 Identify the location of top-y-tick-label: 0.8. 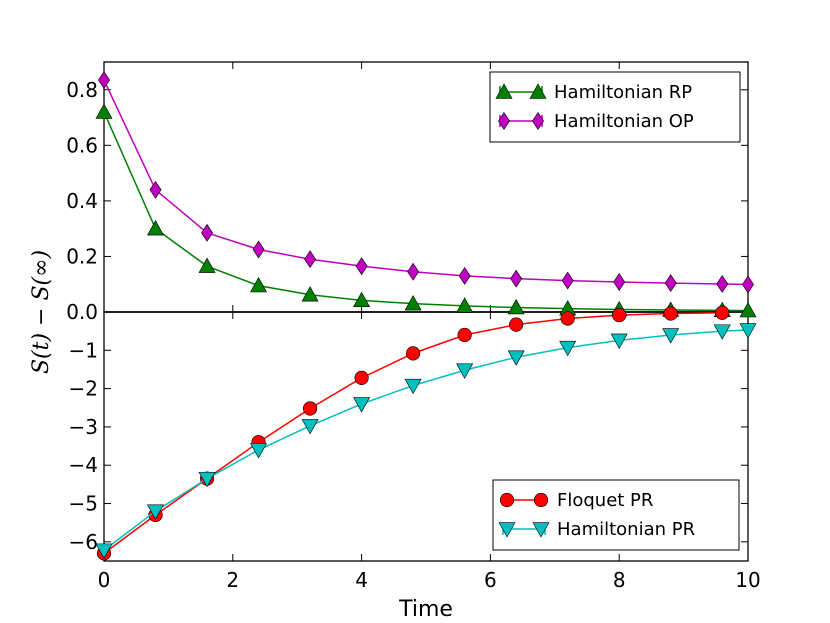
(82, 90).